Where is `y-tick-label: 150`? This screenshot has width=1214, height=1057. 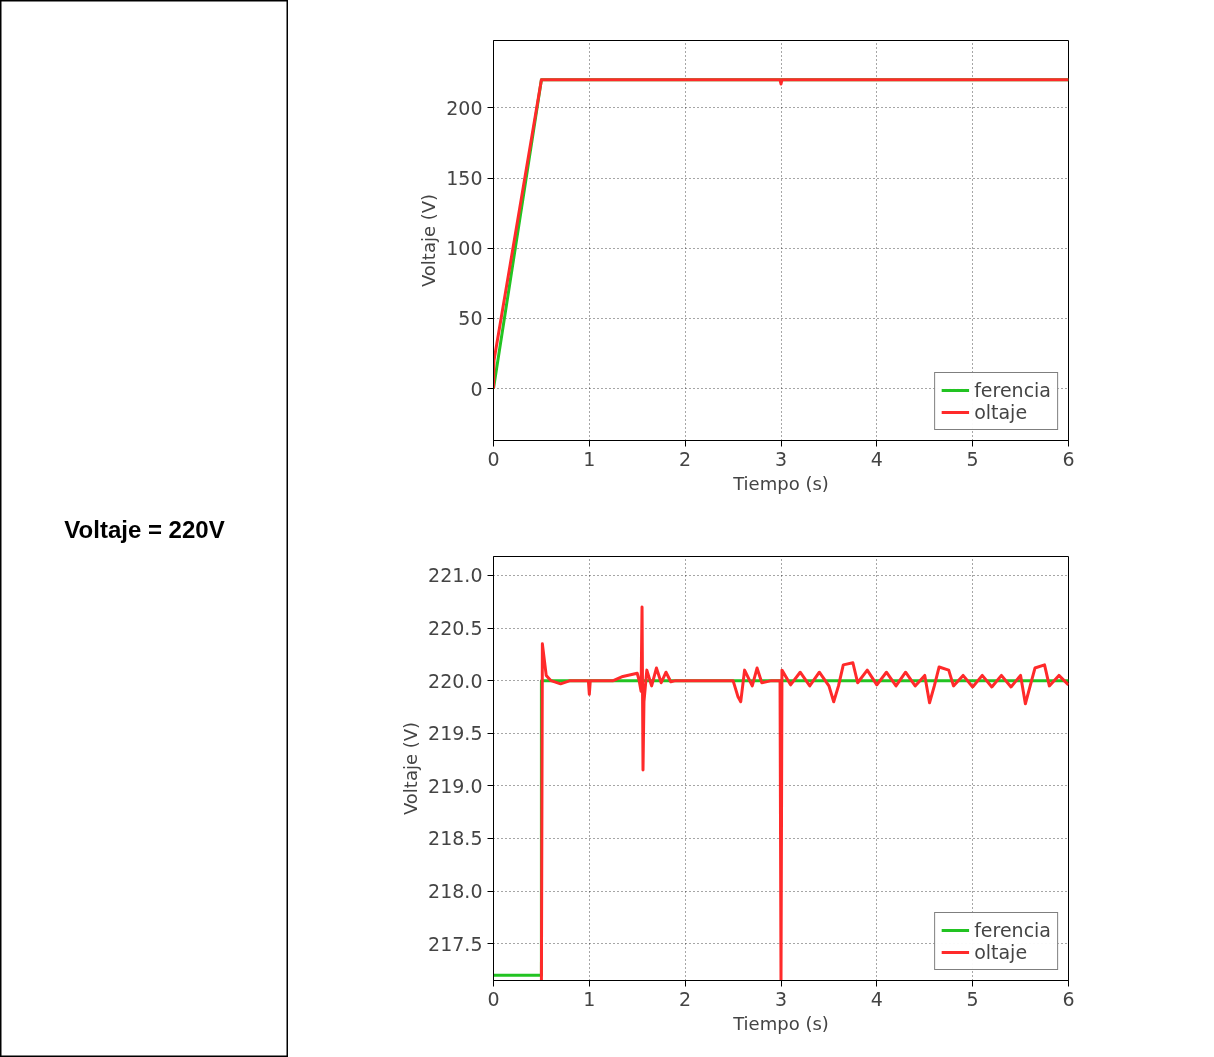
y-tick-label: 150 is located at coordinates (464, 178).